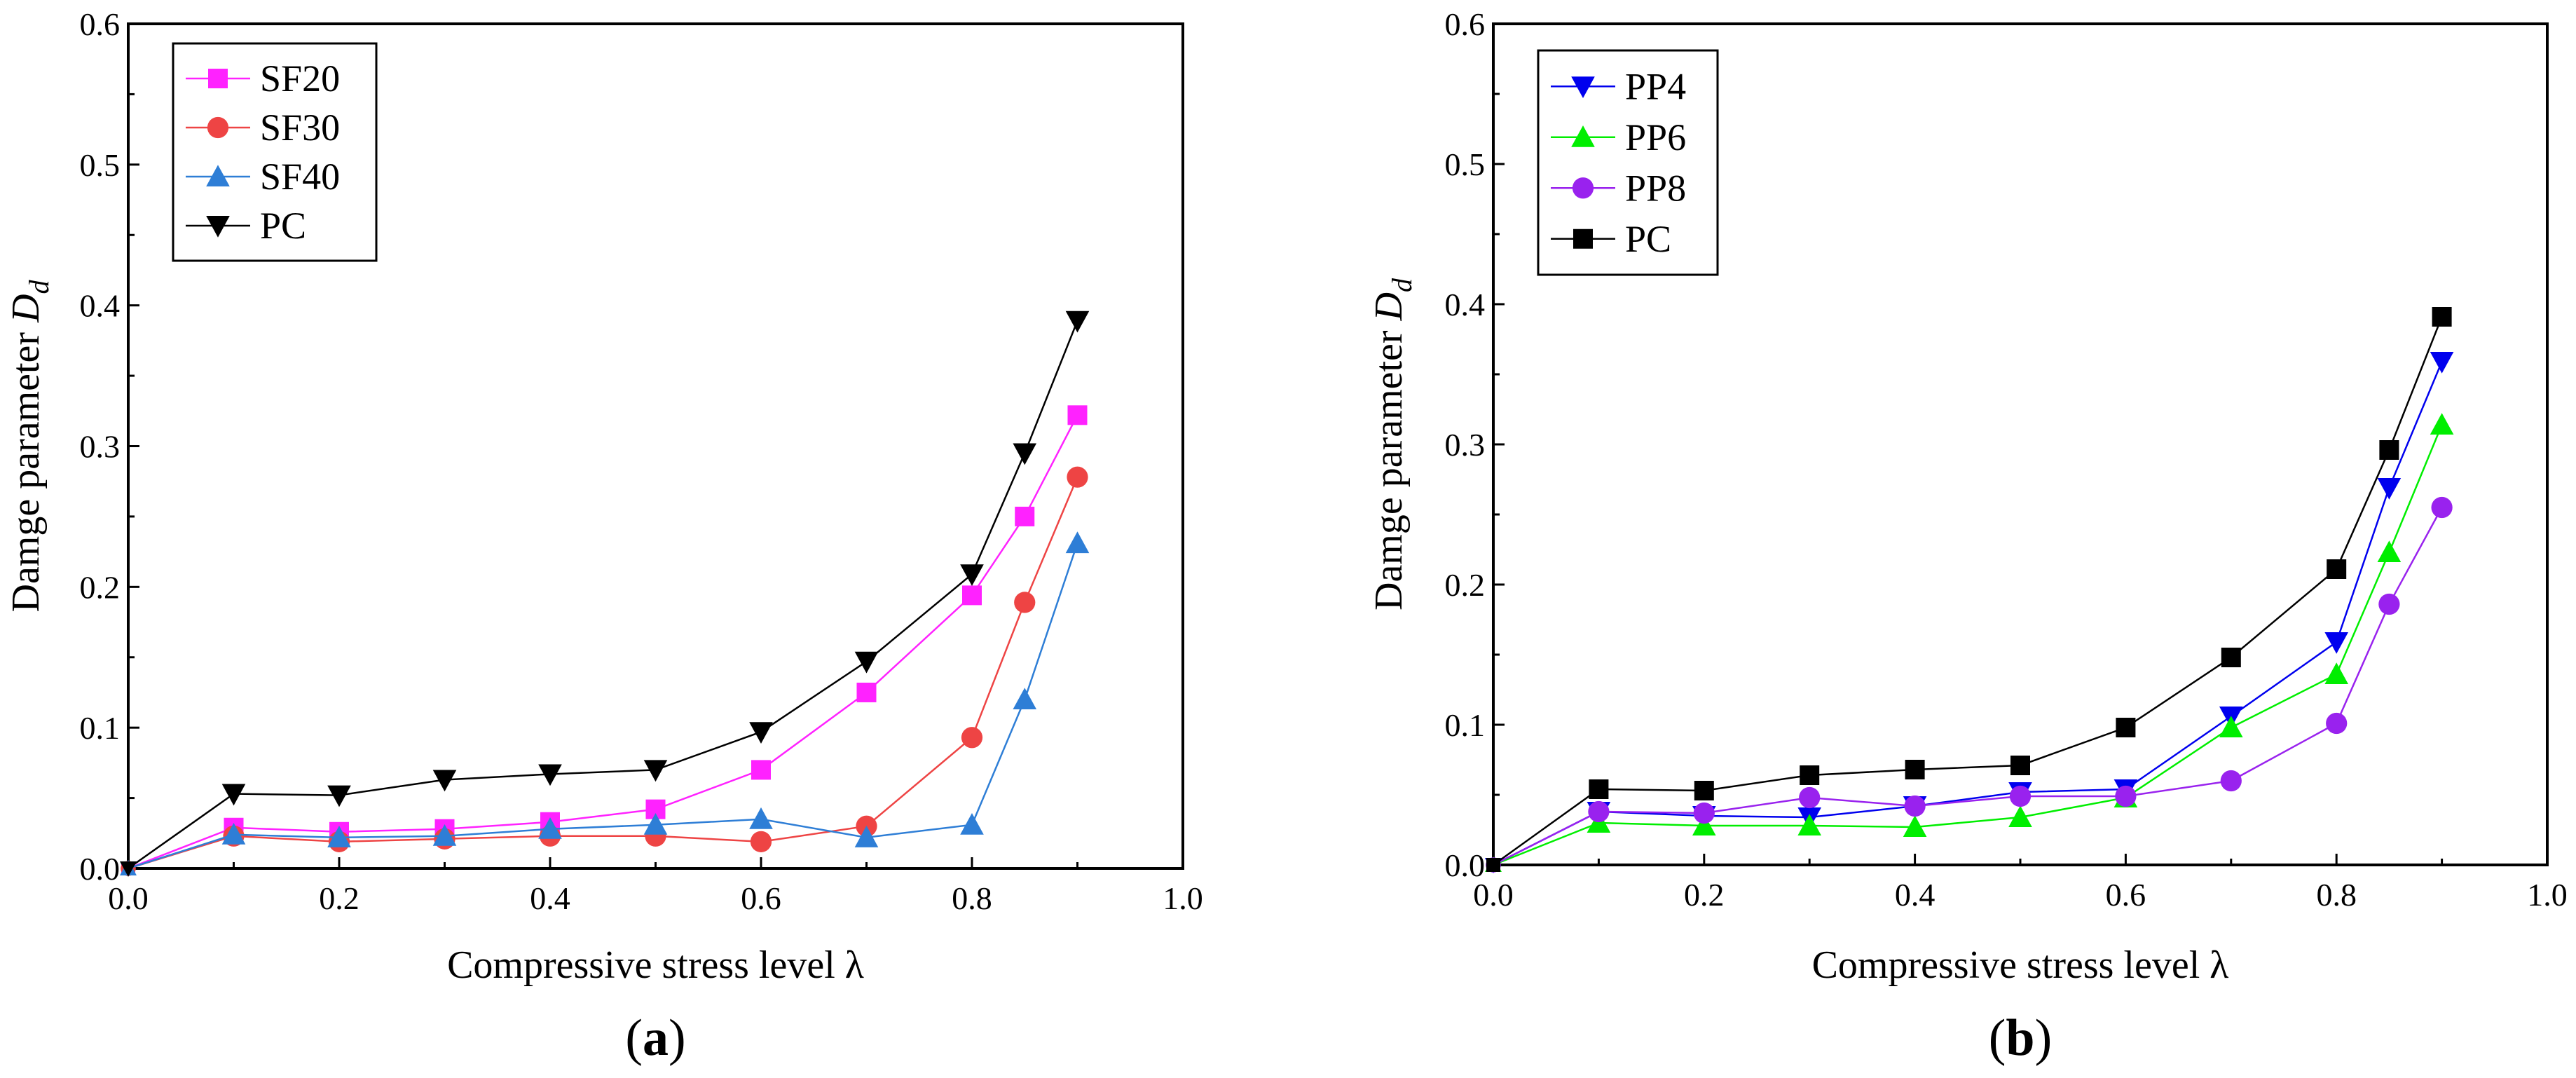 Image resolution: width=2576 pixels, height=1078 pixels. What do you see at coordinates (300, 78) in the screenshot?
I see `legend-label: SF20` at bounding box center [300, 78].